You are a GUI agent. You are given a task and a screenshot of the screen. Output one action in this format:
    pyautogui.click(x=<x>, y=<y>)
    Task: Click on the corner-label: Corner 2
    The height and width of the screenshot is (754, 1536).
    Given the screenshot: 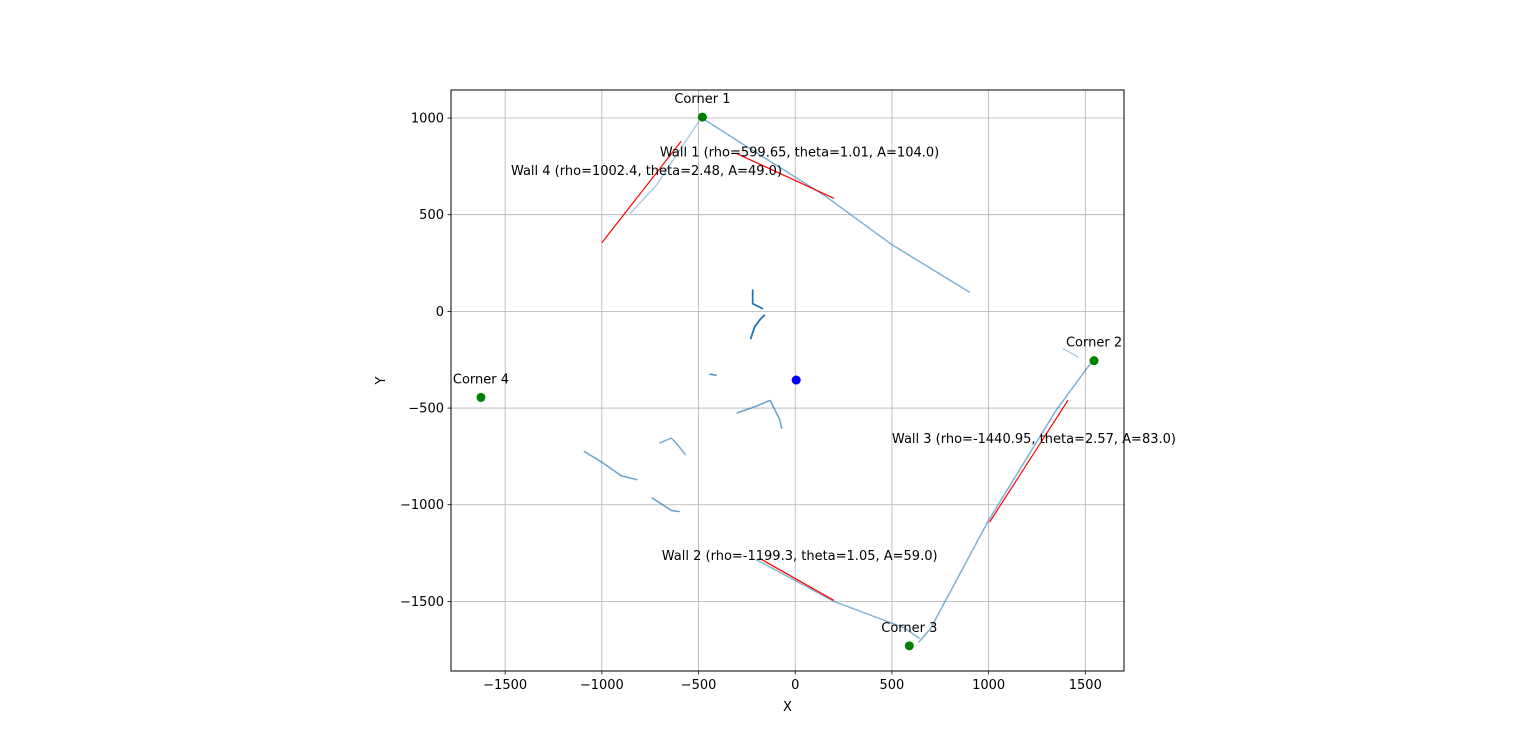 What is the action you would take?
    pyautogui.click(x=1094, y=343)
    